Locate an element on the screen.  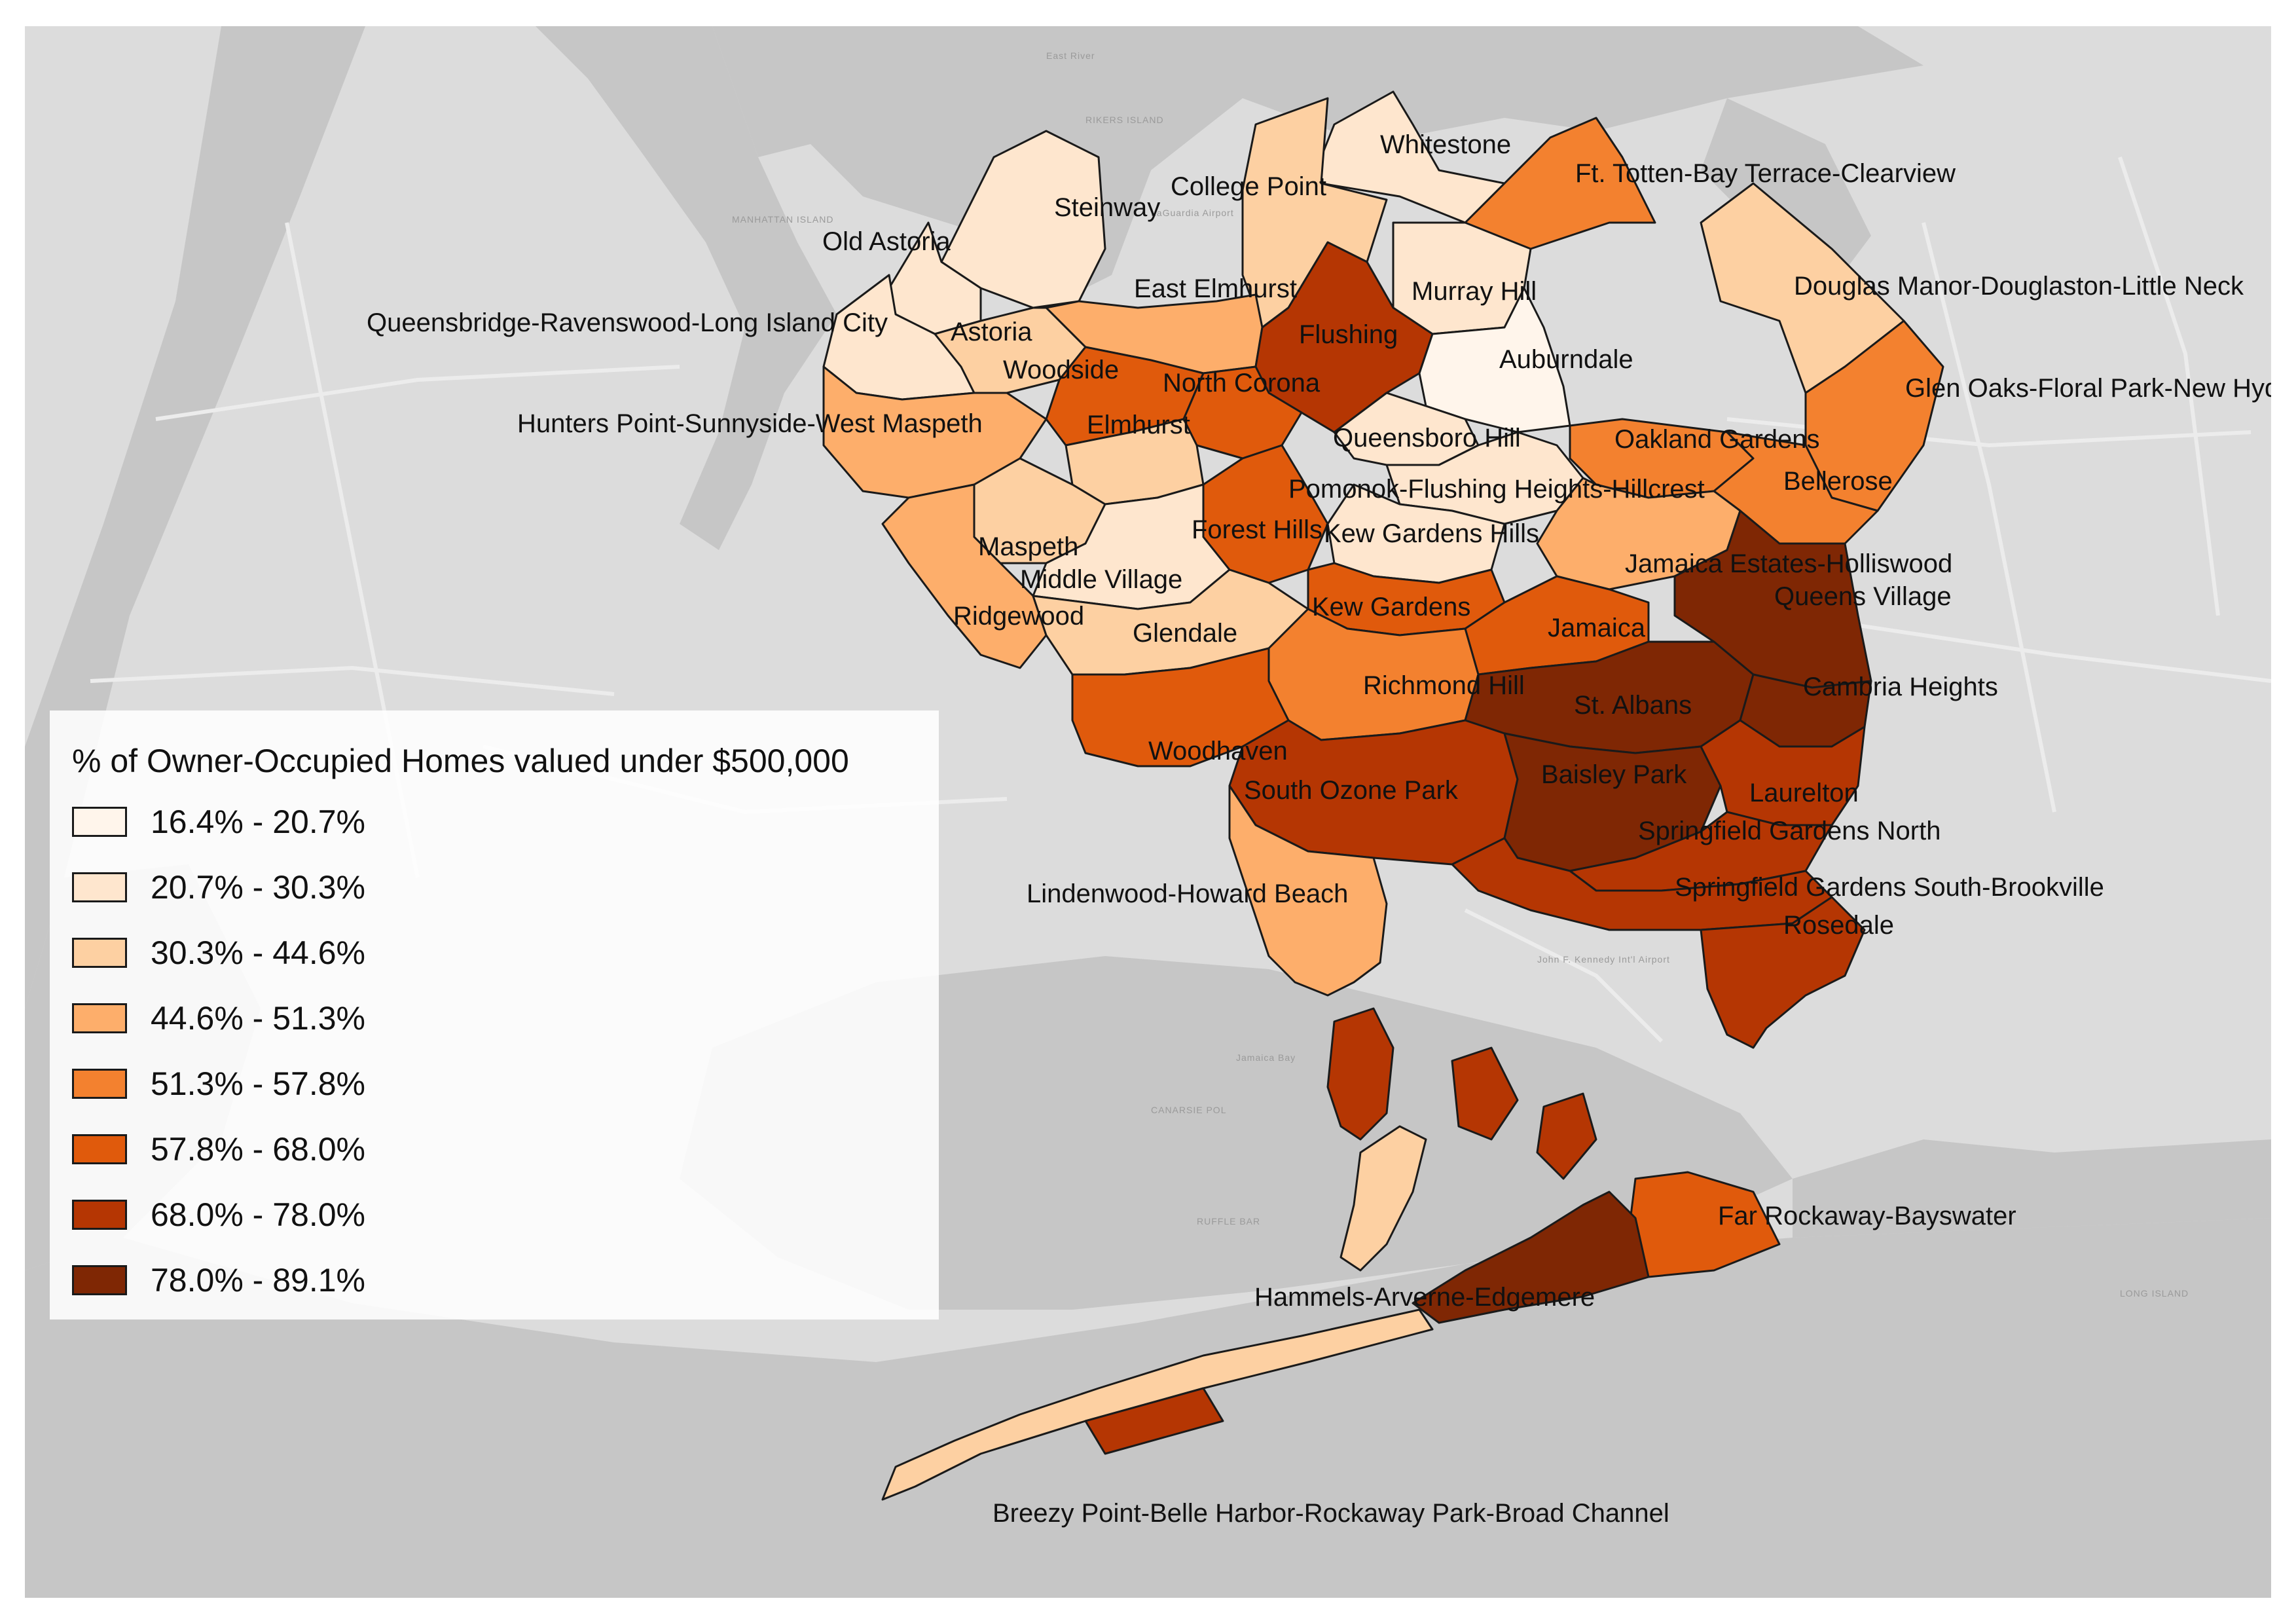
legend-item: 57.8% - 68.0% is located at coordinates (218, 1149).